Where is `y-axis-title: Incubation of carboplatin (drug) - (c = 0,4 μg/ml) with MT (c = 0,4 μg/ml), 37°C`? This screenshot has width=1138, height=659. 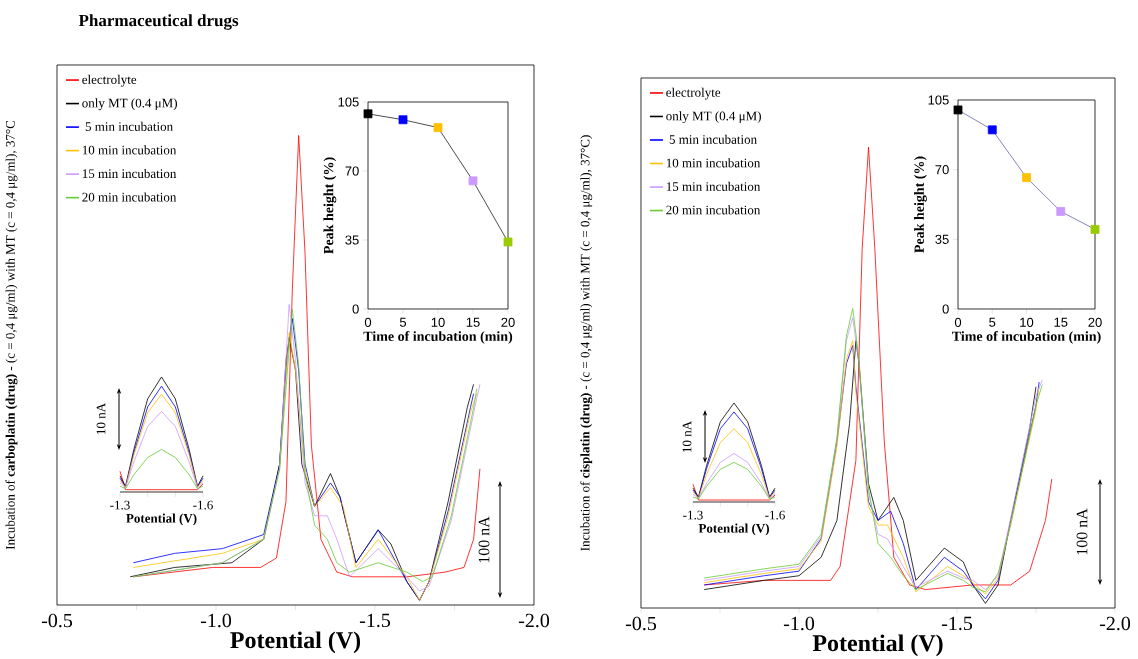
y-axis-title: Incubation of carboplatin (drug) - (c = 0,4 μg/ml) with MT (c = 0,4 μg/ml), 37°C is located at coordinates (11, 335).